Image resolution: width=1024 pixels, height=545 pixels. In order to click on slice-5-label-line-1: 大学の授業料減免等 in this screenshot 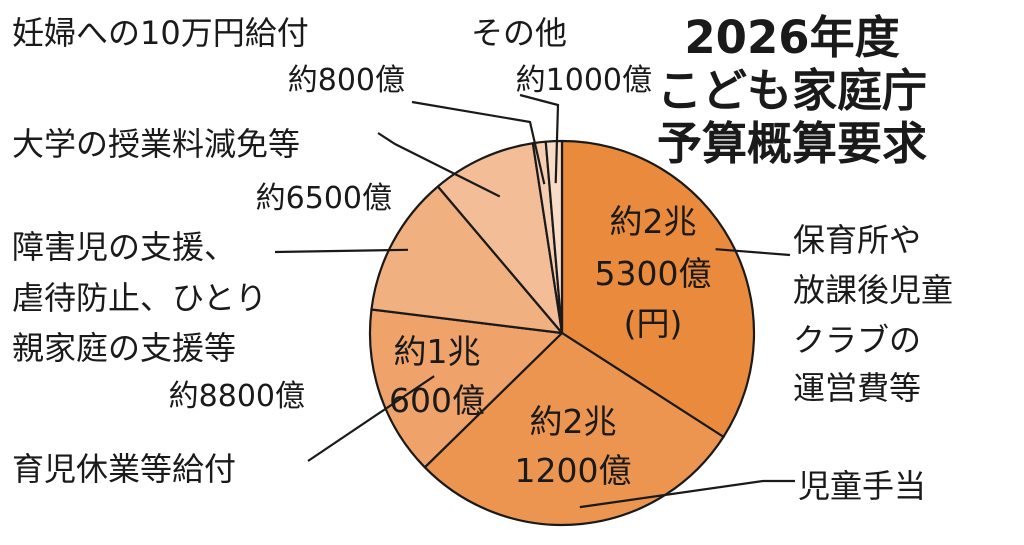, I will do `click(156, 144)`.